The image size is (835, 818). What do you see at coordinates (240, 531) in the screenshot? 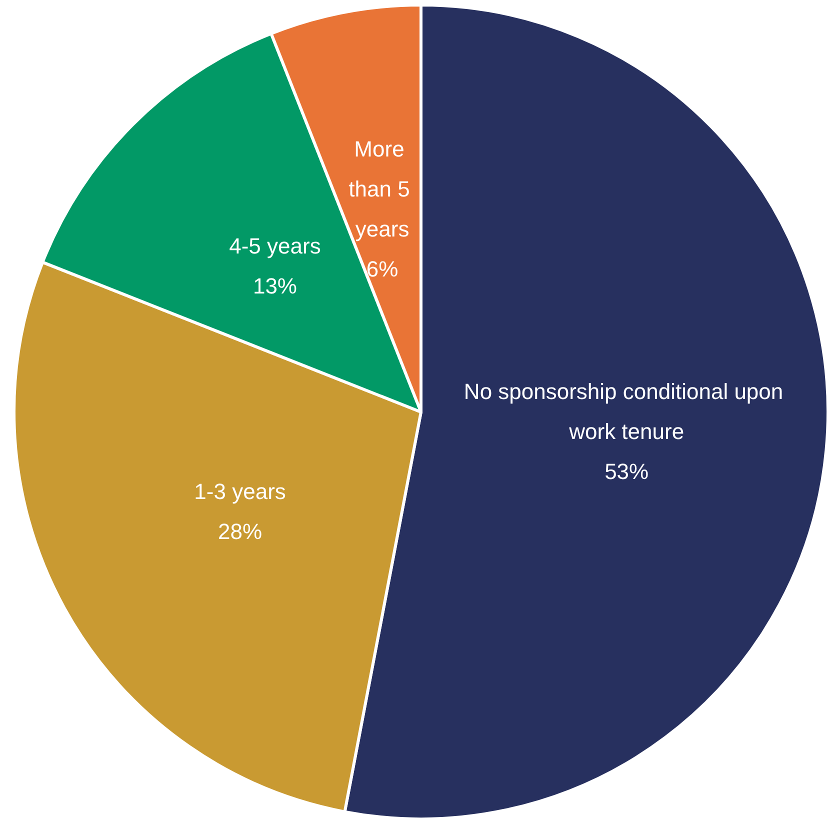
I see `data-label: 28%` at bounding box center [240, 531].